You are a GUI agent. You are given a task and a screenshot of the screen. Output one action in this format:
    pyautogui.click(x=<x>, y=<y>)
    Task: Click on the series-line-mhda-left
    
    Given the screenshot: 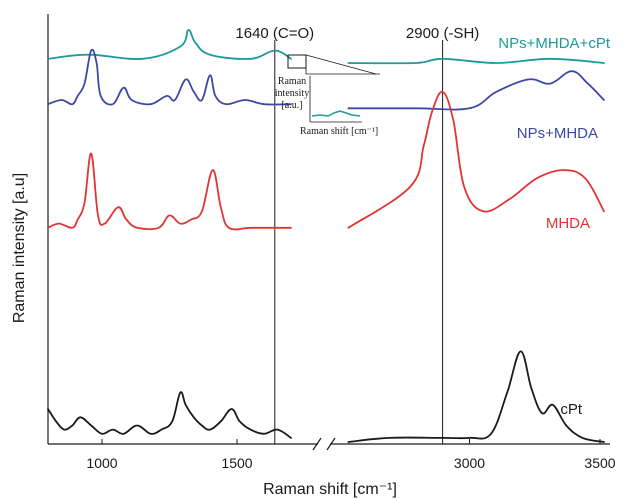 What is the action you would take?
    pyautogui.click(x=169, y=191)
    